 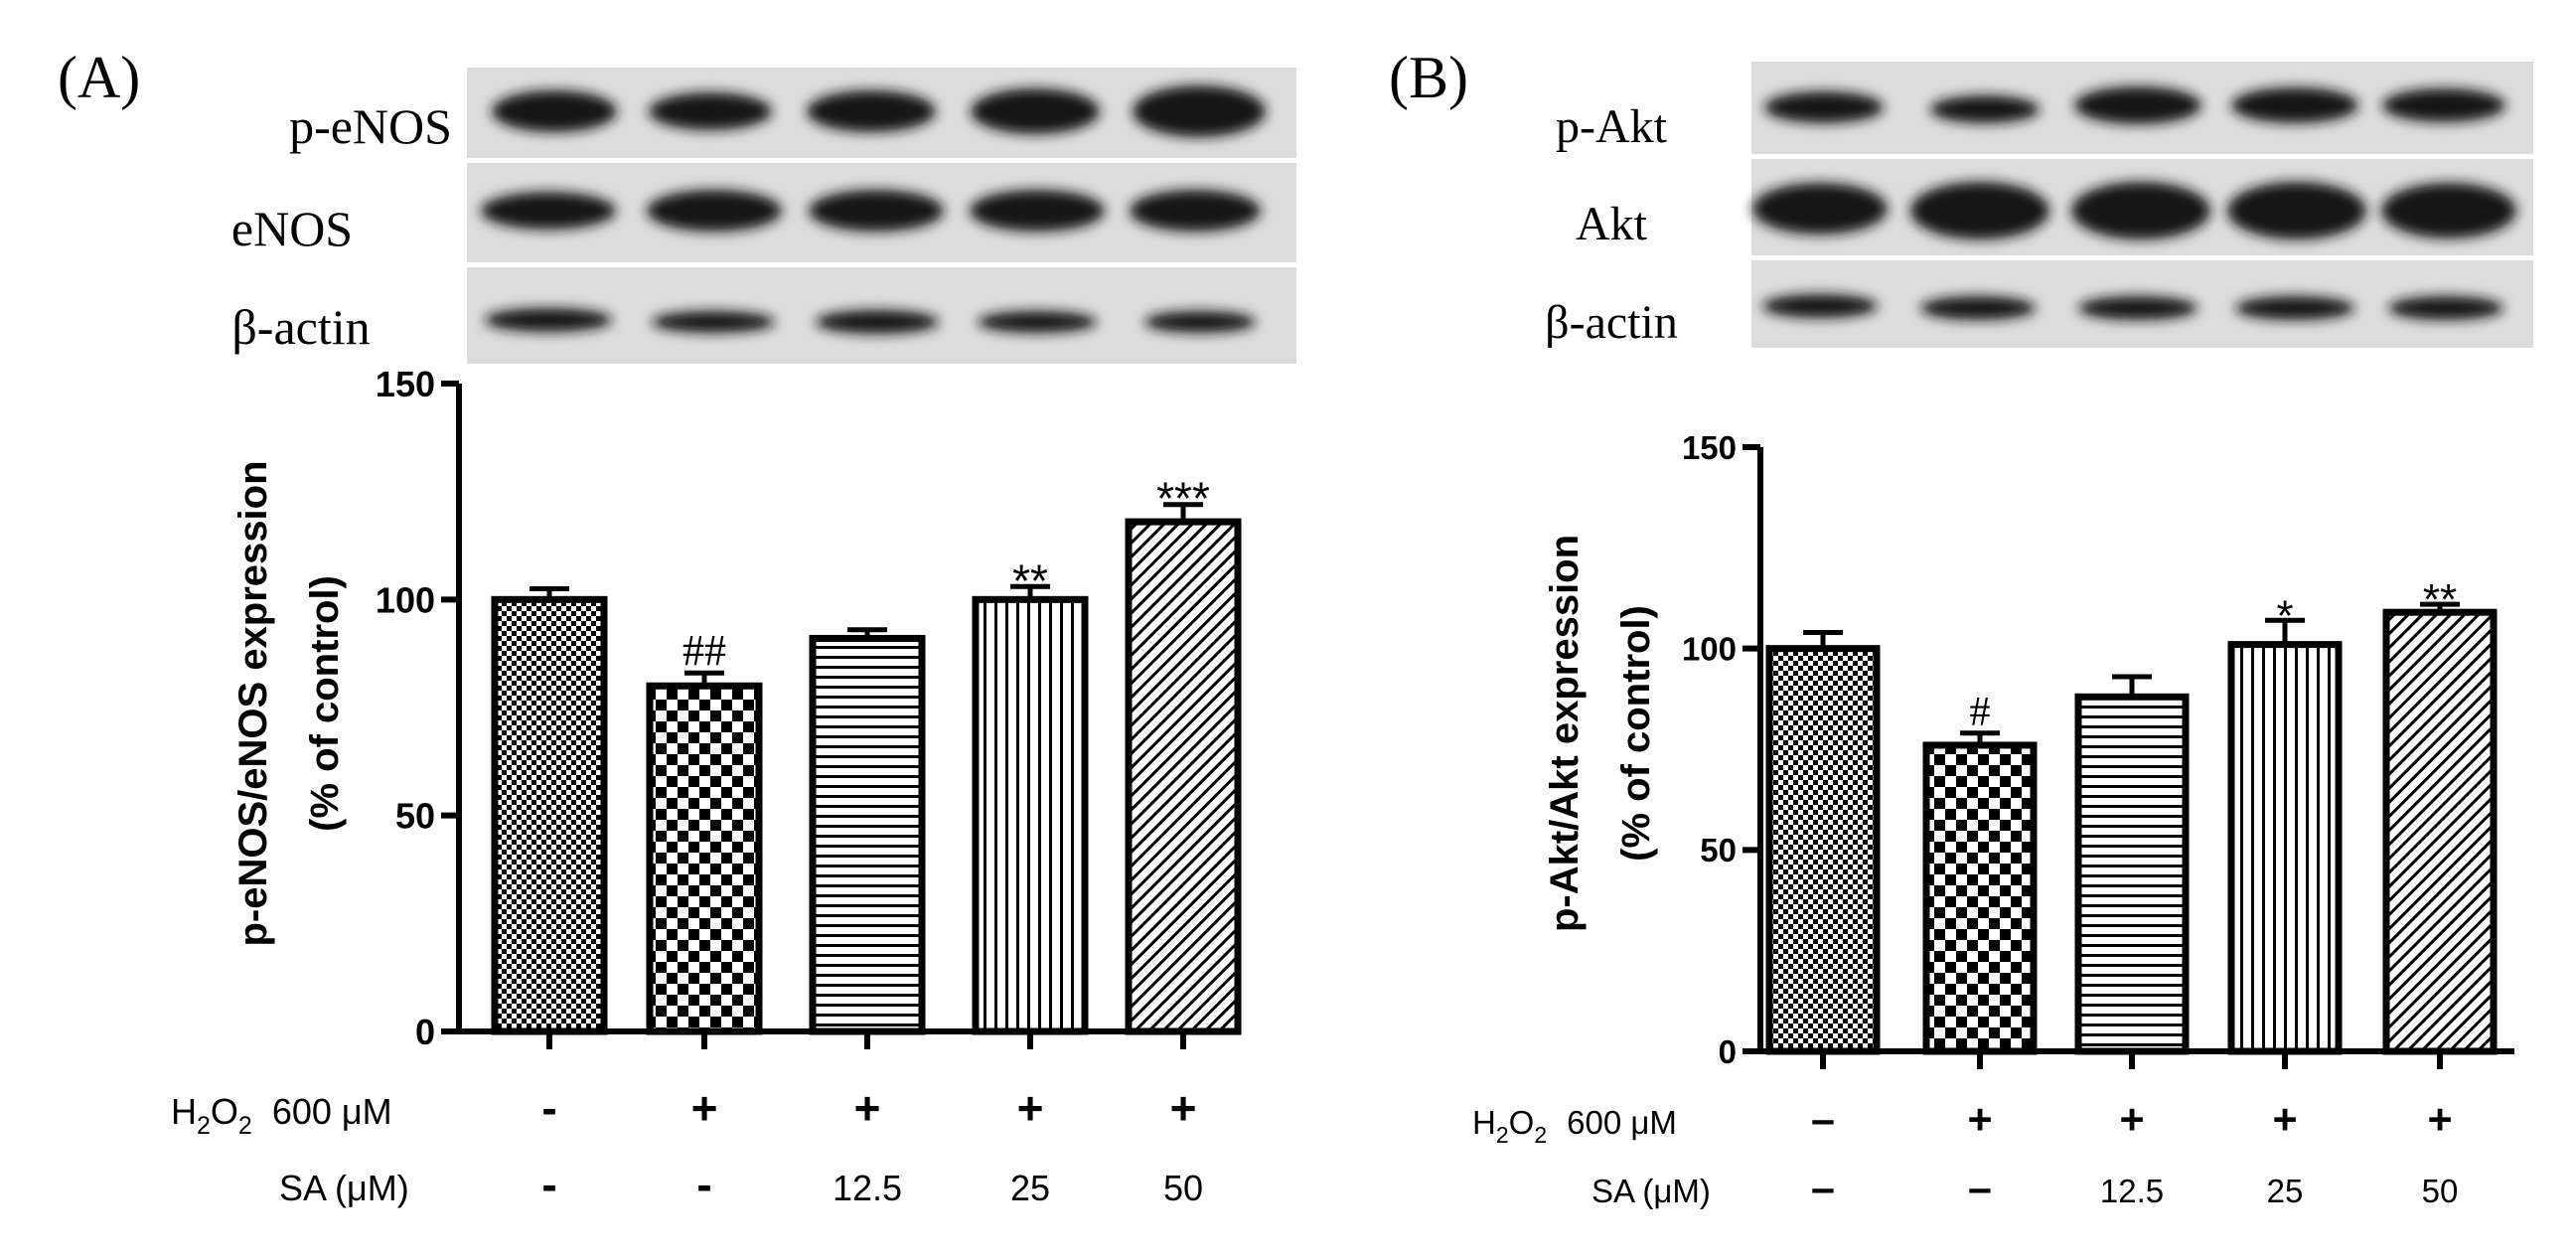 What do you see at coordinates (1980, 1188) in the screenshot?
I see `treat-b-row2-col2: –` at bounding box center [1980, 1188].